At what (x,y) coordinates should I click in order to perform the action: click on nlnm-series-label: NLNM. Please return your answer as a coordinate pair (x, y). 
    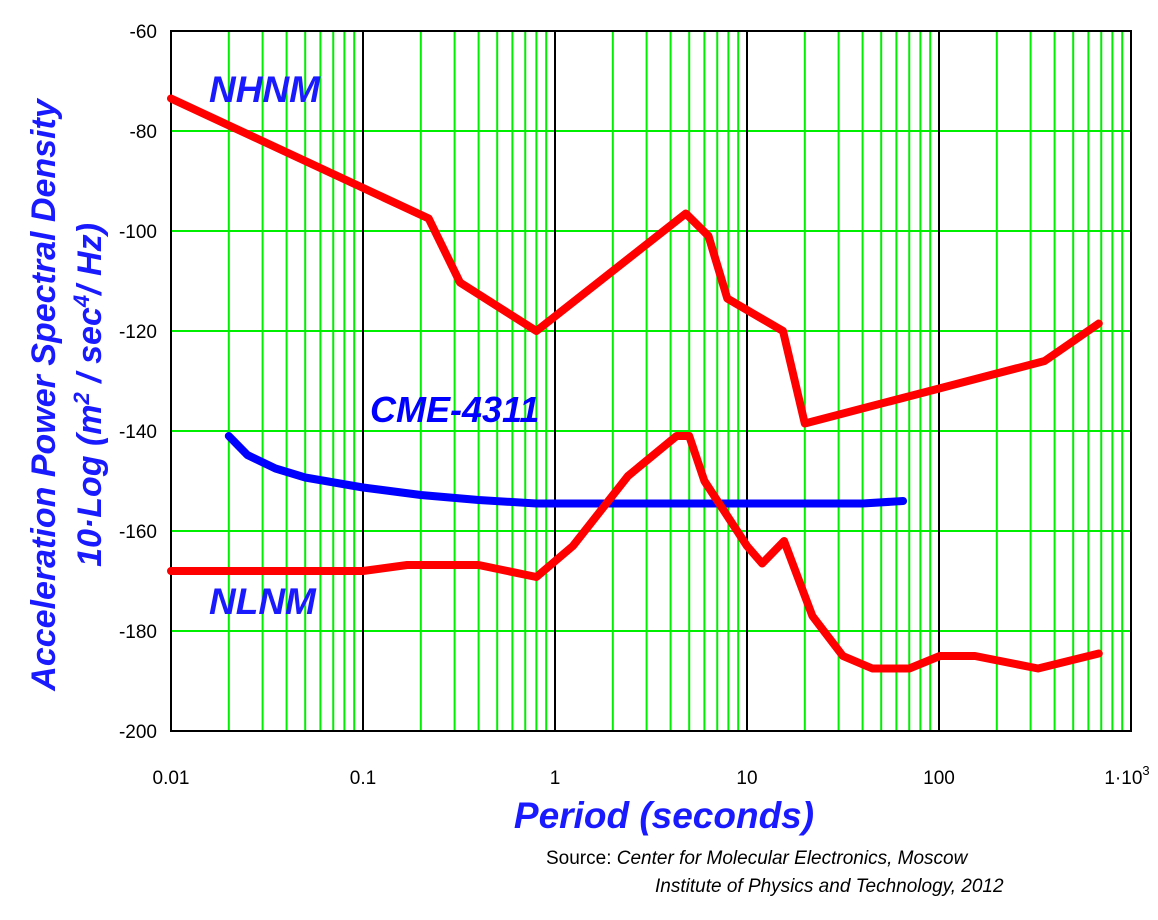
    Looking at the image, I should click on (263, 601).